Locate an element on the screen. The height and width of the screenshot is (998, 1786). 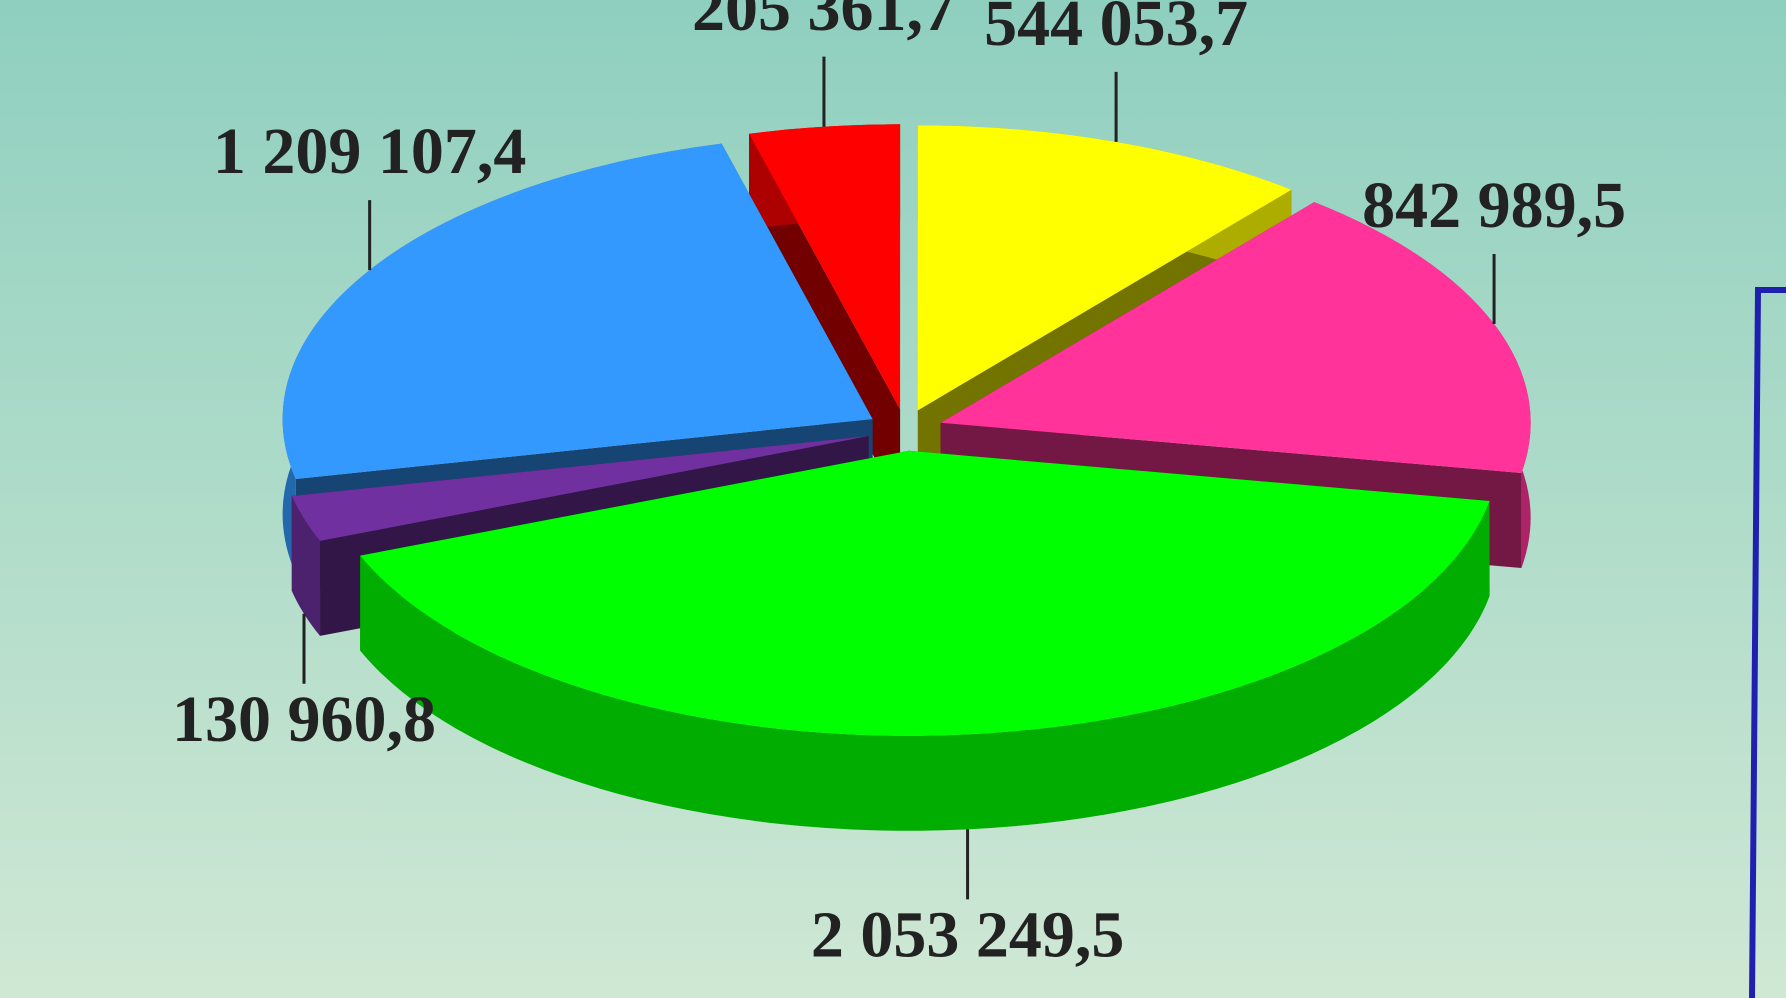
slice-side is located at coordinates (306, 565).